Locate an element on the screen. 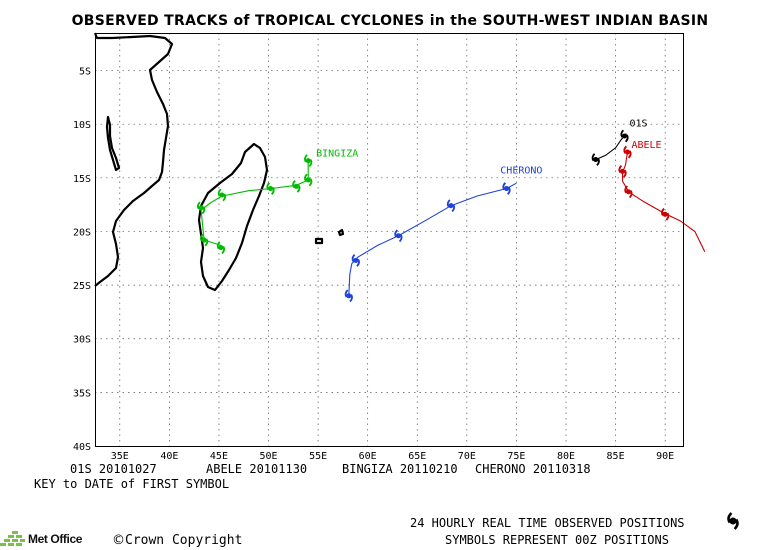 The width and height of the screenshot is (780, 550). storm-label-cherono: CHERONO is located at coordinates (521, 171).